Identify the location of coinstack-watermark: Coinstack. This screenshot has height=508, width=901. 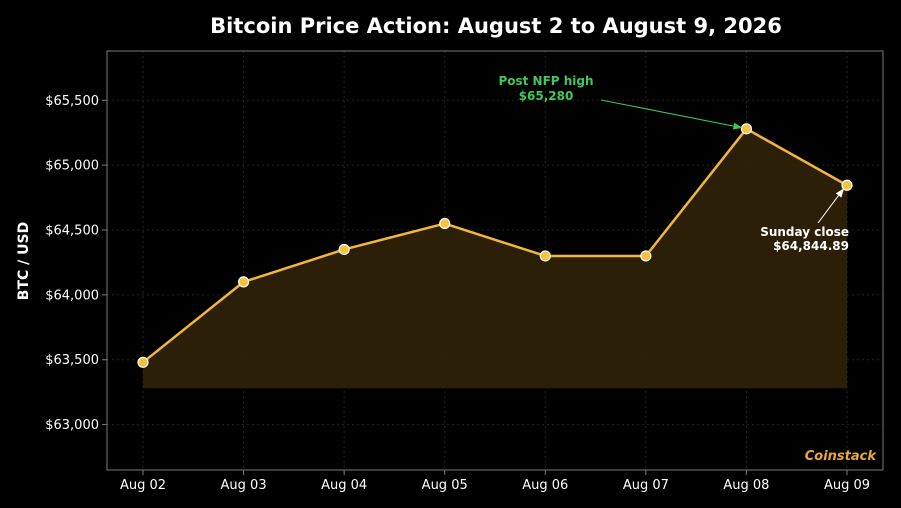
(841, 456).